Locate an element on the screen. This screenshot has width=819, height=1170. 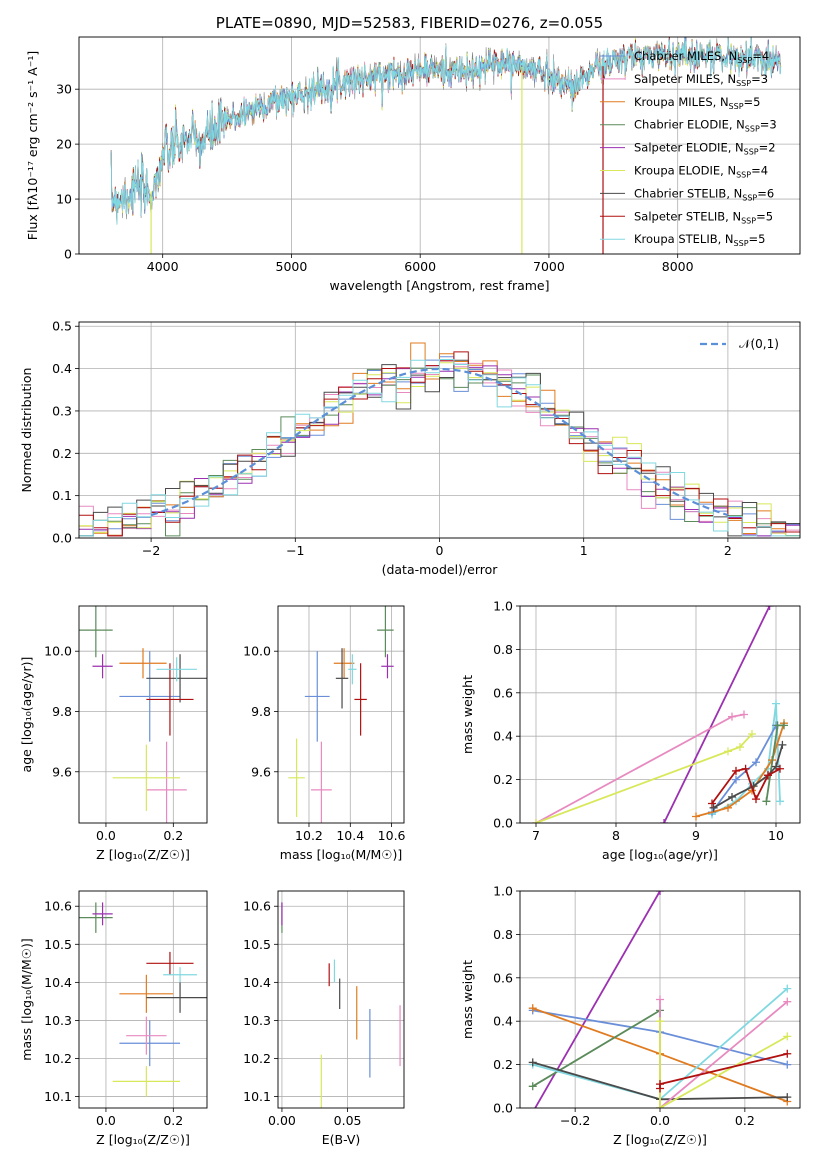
tick-label-x: 0.00 is located at coordinates (282, 1120).